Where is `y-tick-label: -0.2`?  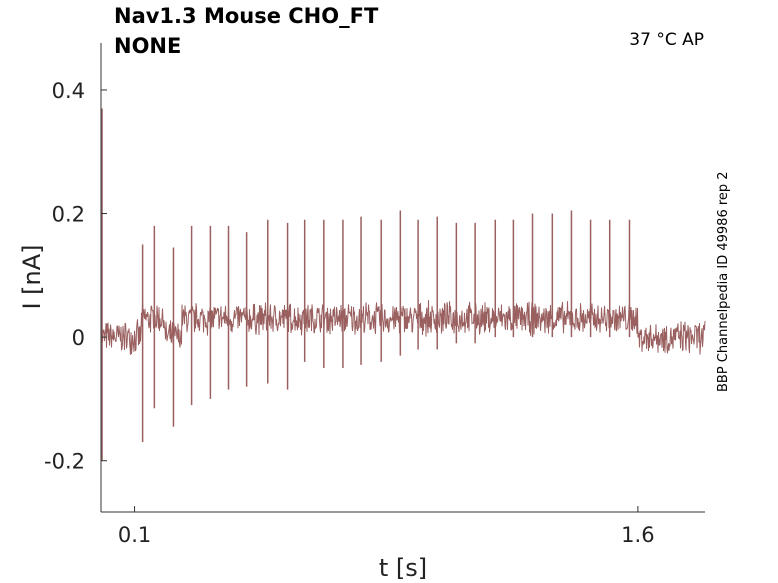 y-tick-label: -0.2 is located at coordinates (64, 462).